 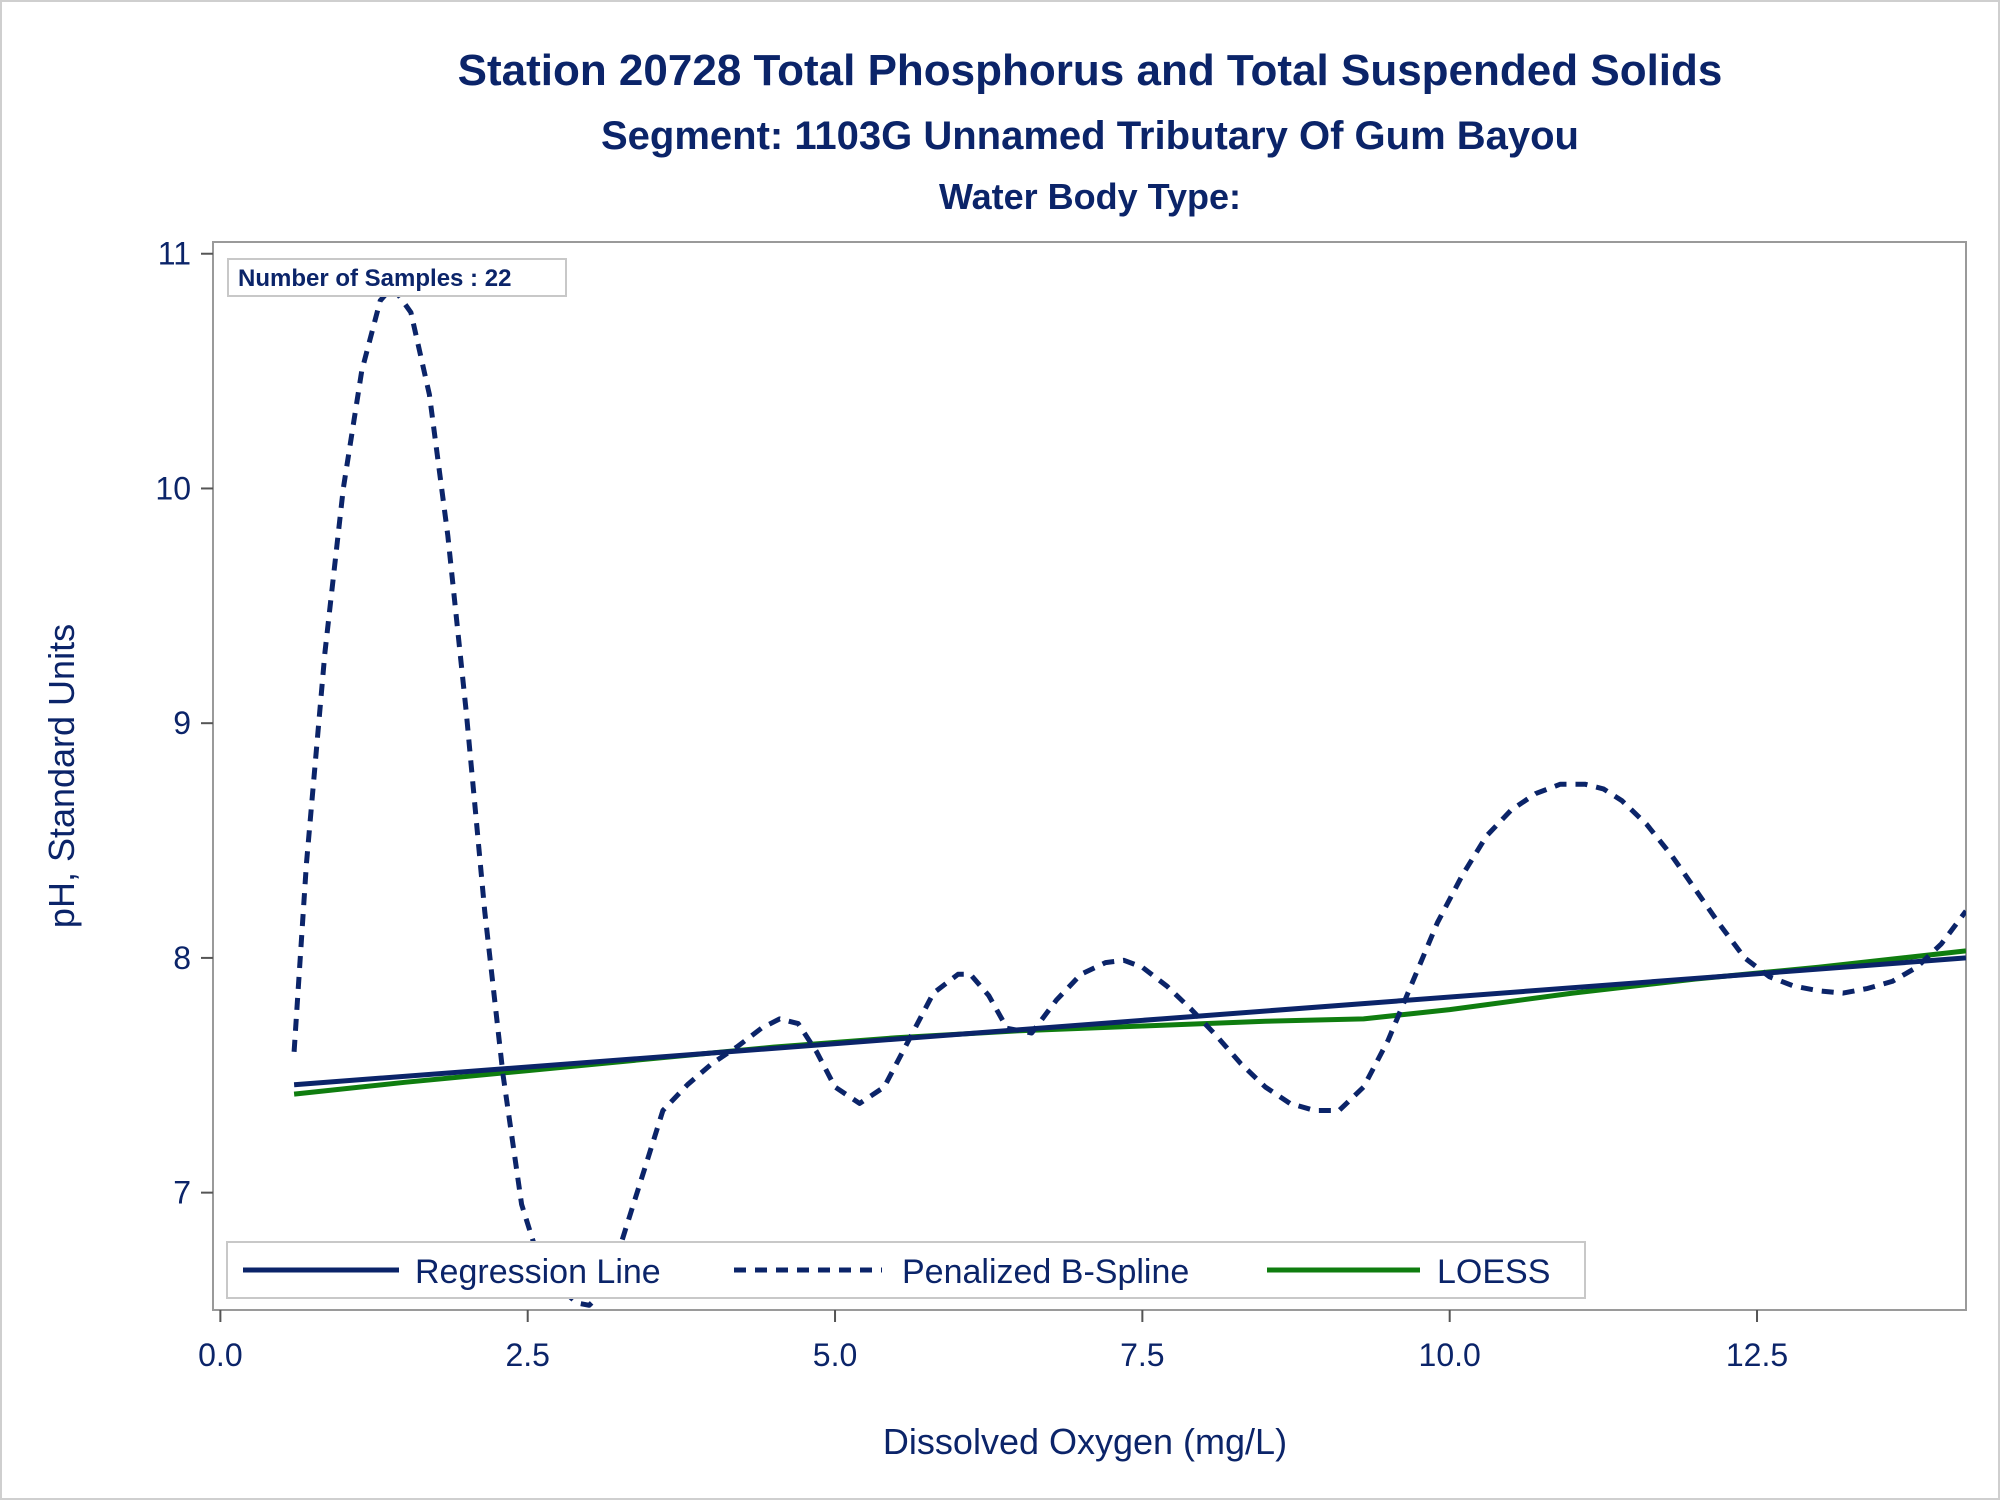 I want to click on y-tick-label: 11, so click(x=174, y=254).